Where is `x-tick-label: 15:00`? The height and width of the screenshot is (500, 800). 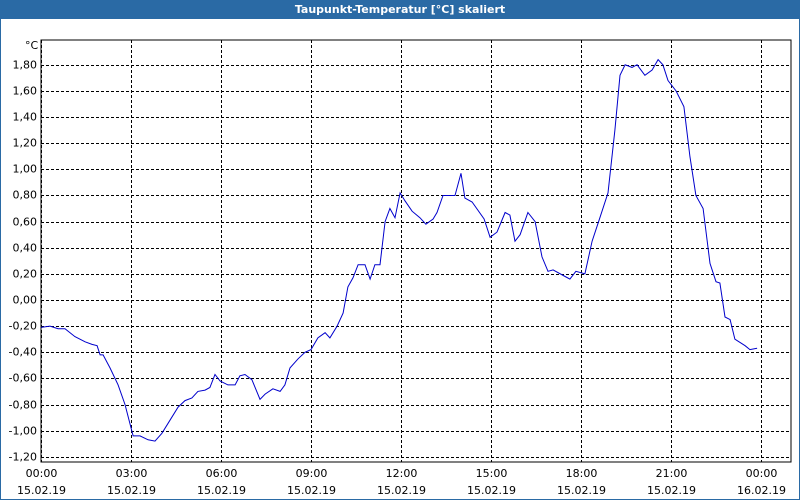 x-tick-label: 15:00 is located at coordinates (492, 473).